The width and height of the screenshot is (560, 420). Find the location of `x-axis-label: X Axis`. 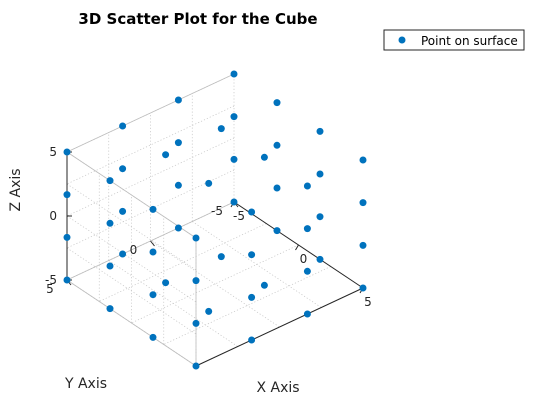

x-axis-label: X Axis is located at coordinates (277, 388).